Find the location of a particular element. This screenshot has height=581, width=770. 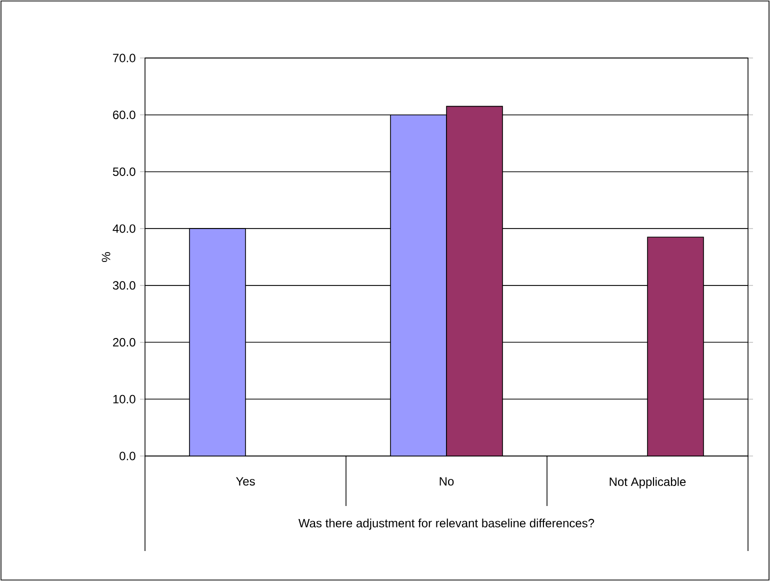

x-axis-title: Was there adjustment for relevant baseline differences? is located at coordinates (446, 524).